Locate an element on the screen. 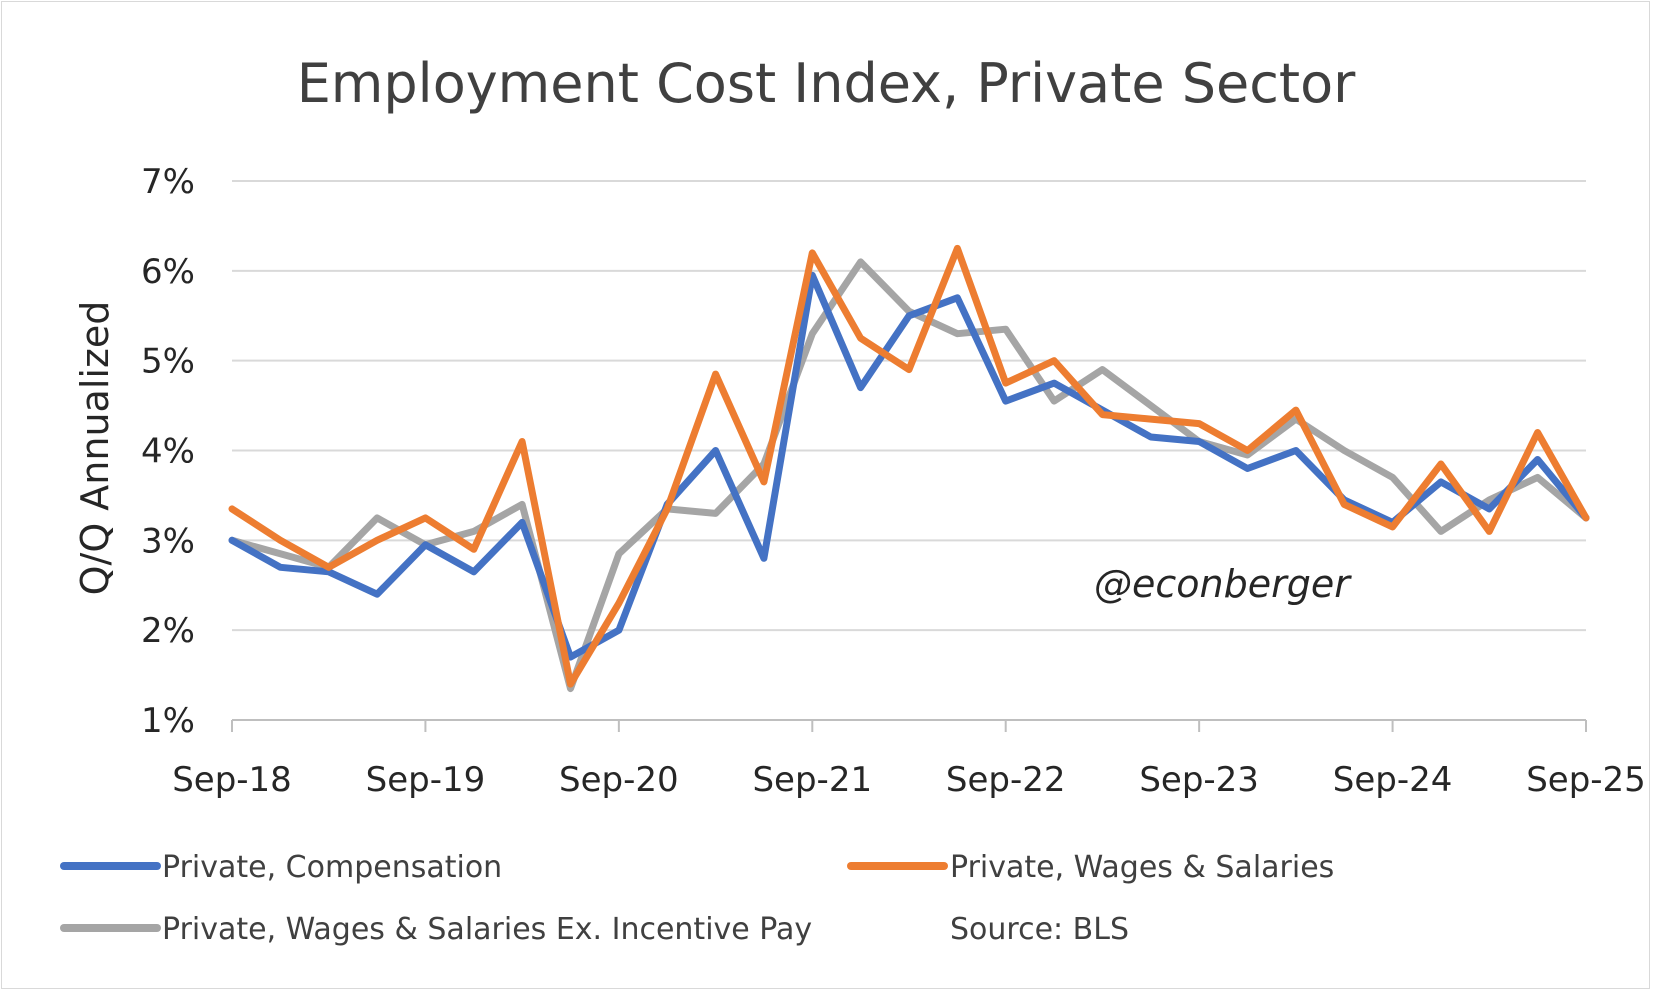 The height and width of the screenshot is (992, 1653). y-axis-title: Q/Q Annualized is located at coordinates (95, 448).